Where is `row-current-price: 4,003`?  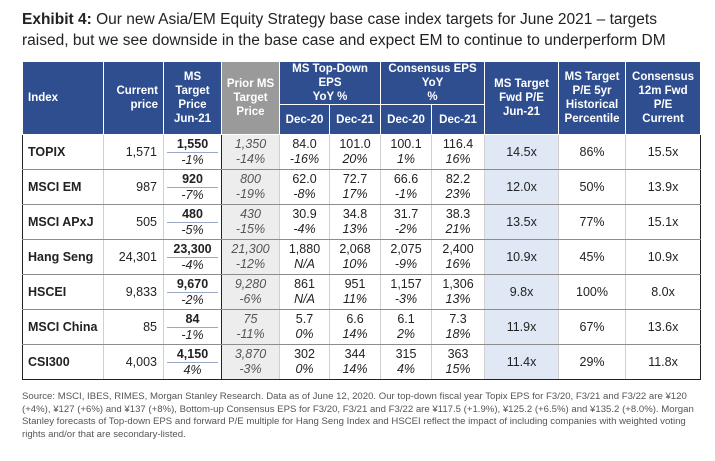
row-current-price: 4,003 is located at coordinates (133, 362).